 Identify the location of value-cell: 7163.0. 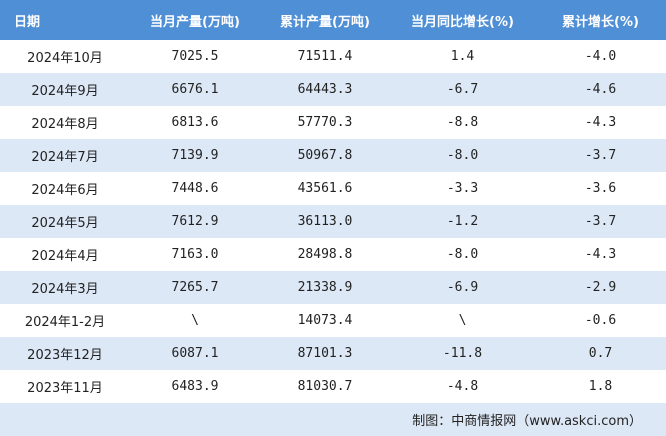
(195, 254).